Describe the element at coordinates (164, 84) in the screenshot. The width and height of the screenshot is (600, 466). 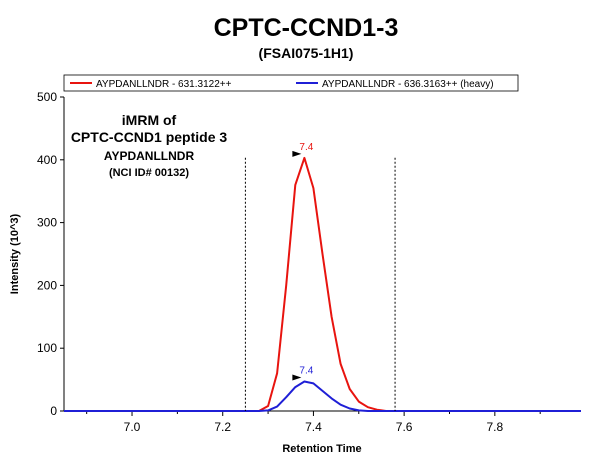
I see `legend-label-series-1: AYPDANLLNDR - 631.3122++` at that location.